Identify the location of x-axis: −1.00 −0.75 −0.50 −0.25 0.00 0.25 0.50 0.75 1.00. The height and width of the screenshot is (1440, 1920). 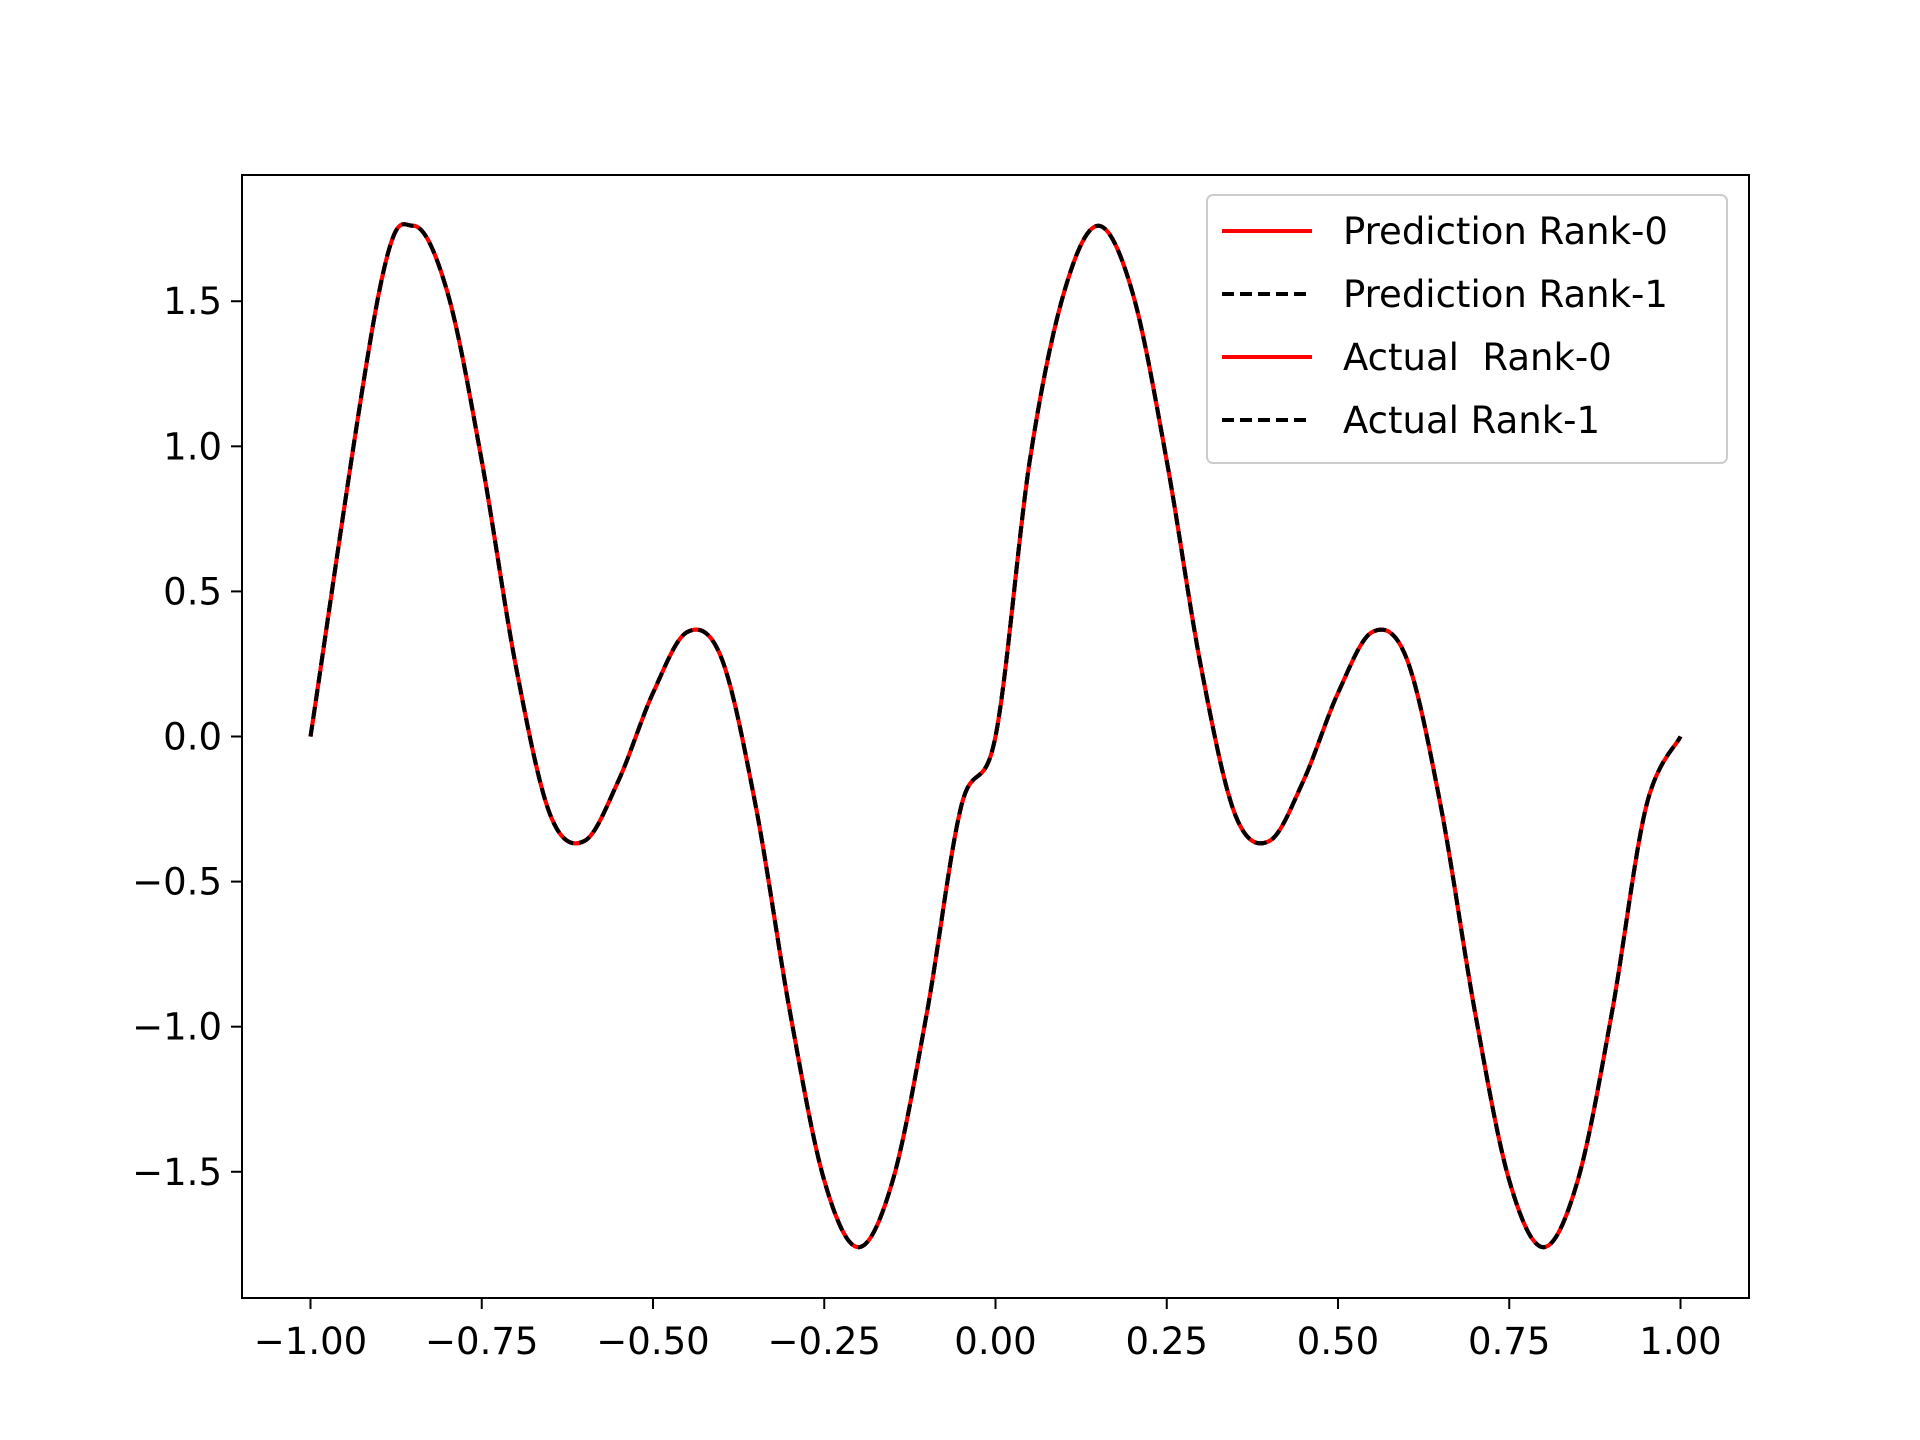
(988, 1330).